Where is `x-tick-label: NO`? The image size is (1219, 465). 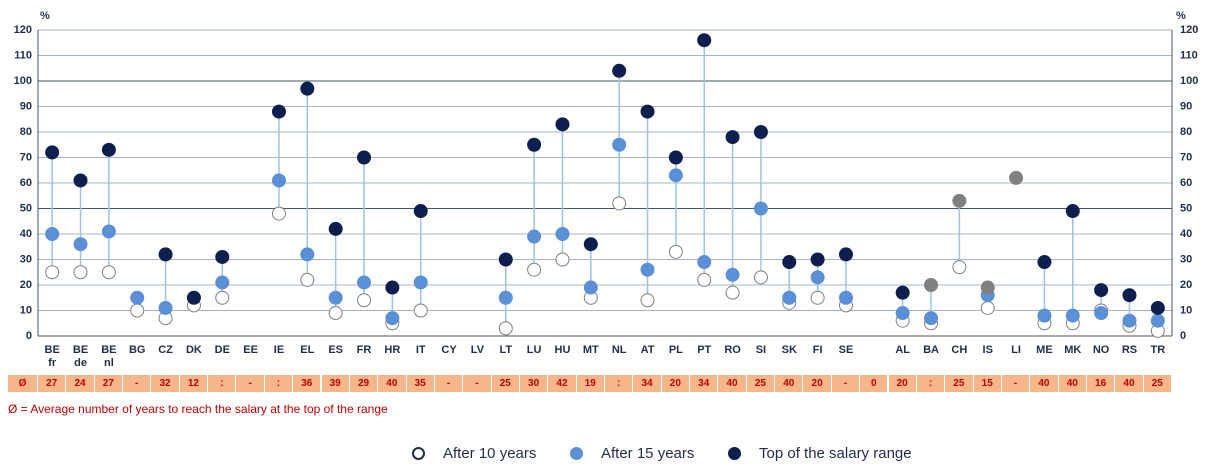 x-tick-label: NO is located at coordinates (1101, 350).